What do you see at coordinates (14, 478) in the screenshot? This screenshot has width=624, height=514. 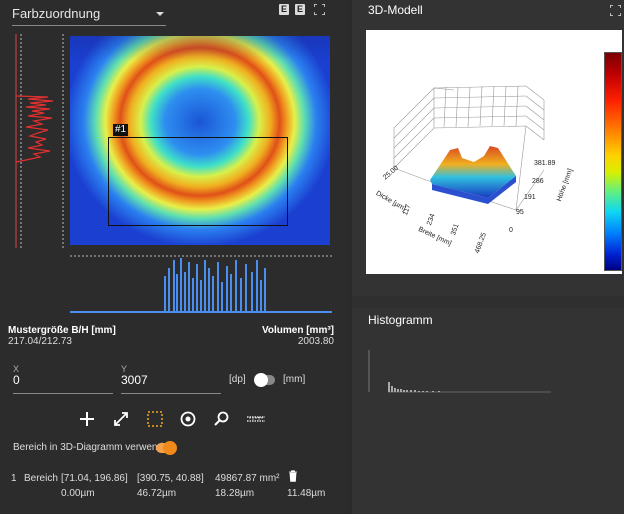 I see `range-row-index: 1` at bounding box center [14, 478].